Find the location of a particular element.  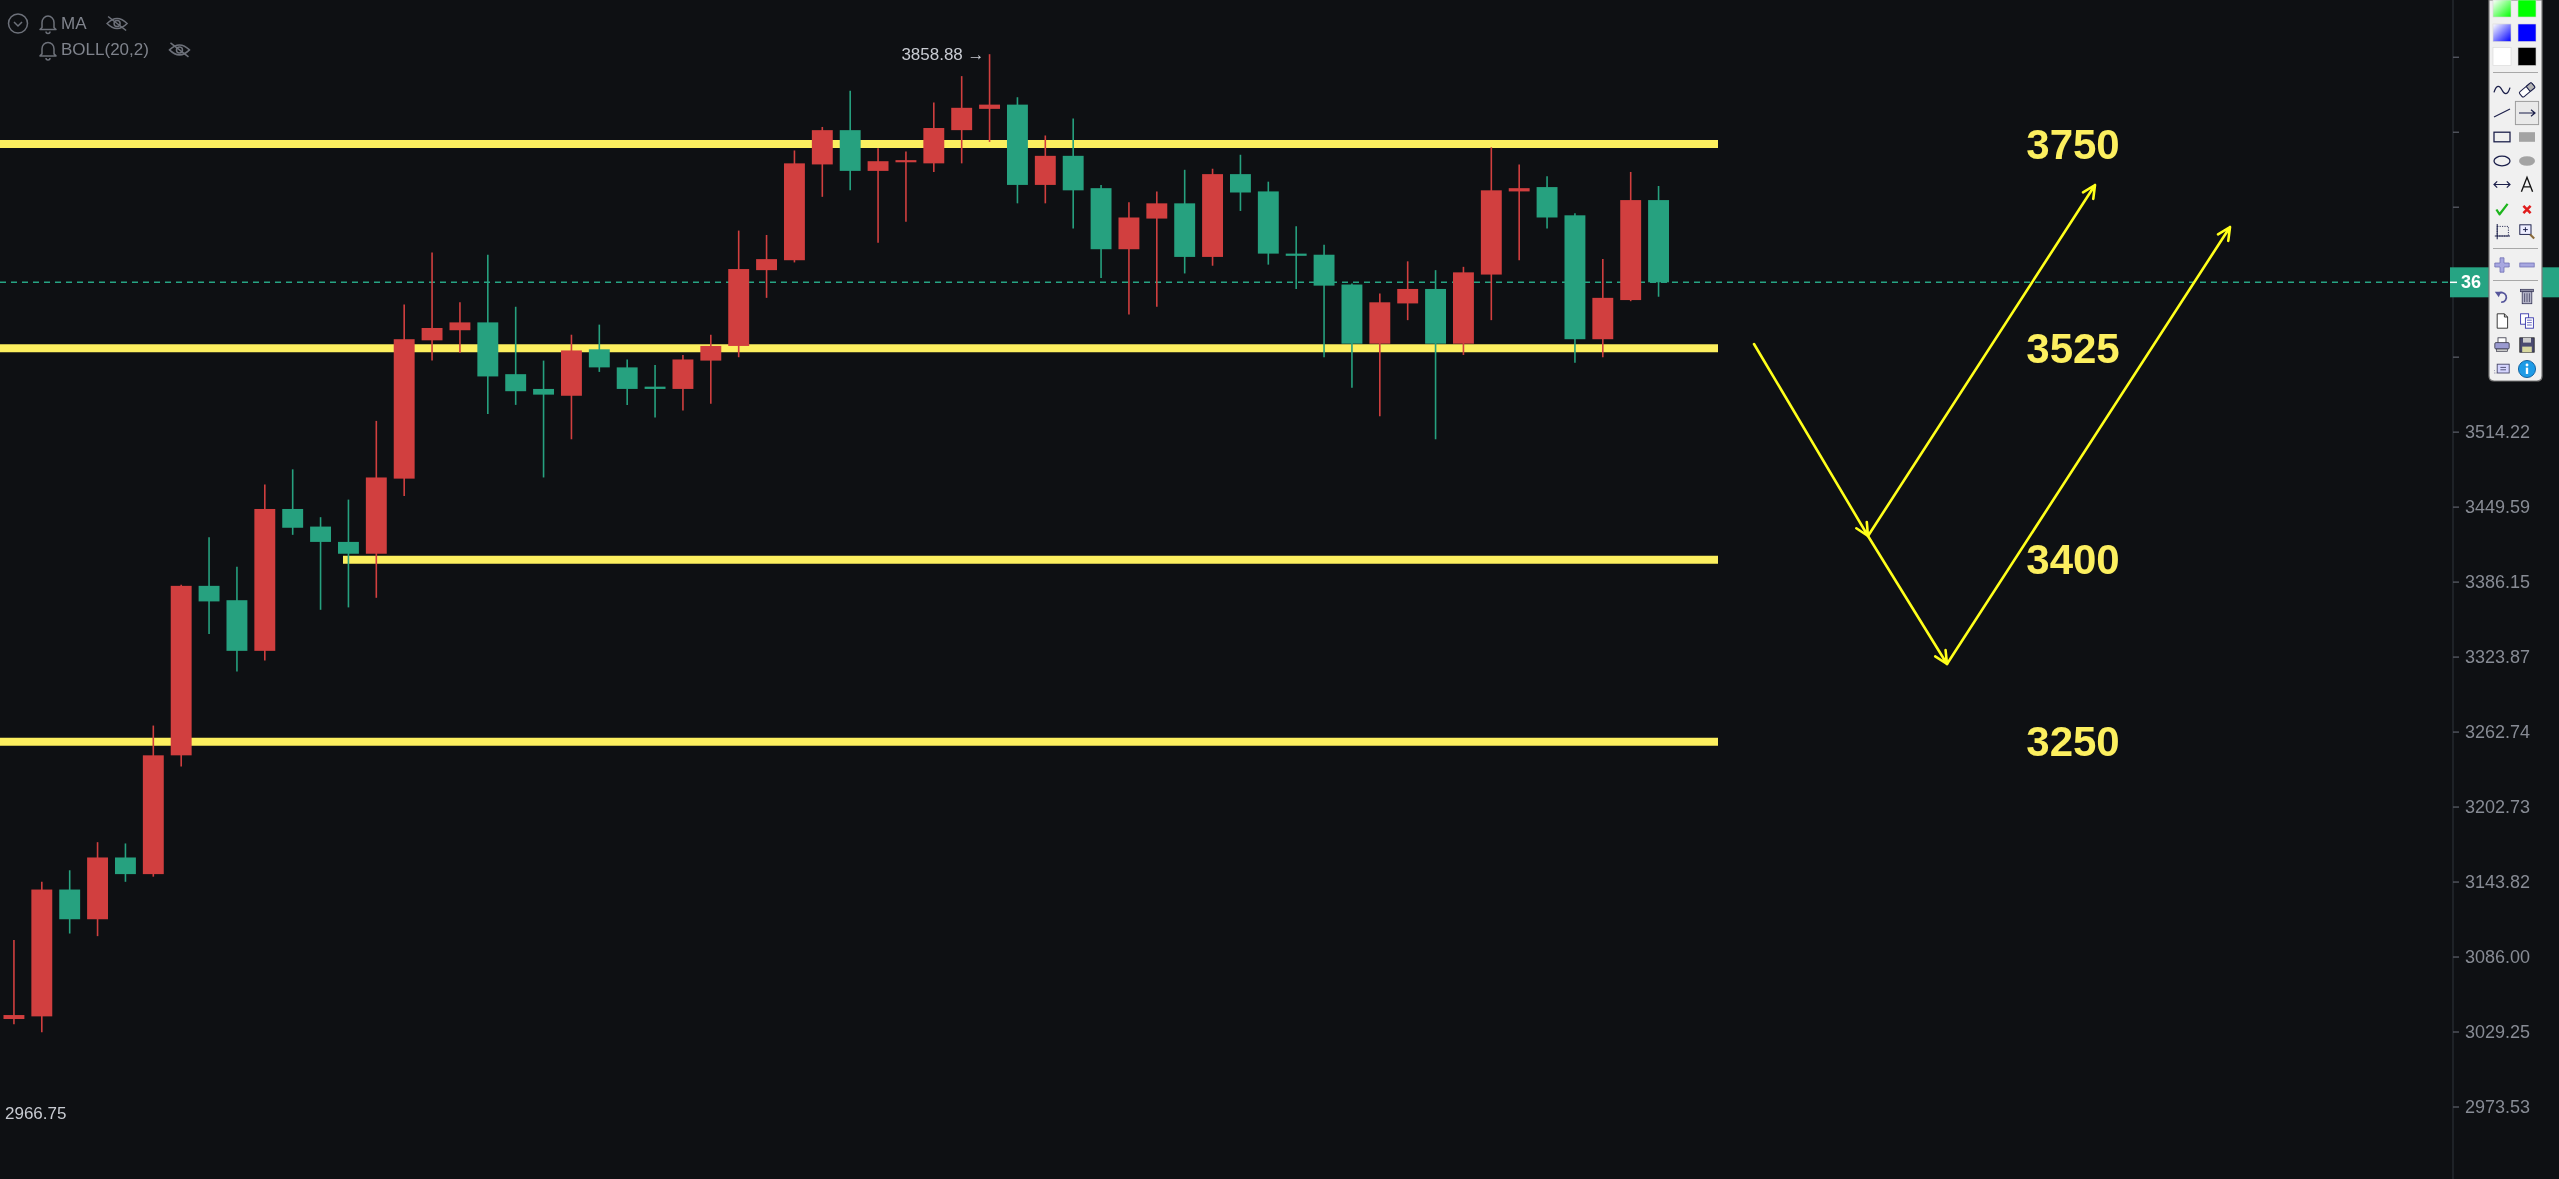

annotation: MA is located at coordinates (74, 23).